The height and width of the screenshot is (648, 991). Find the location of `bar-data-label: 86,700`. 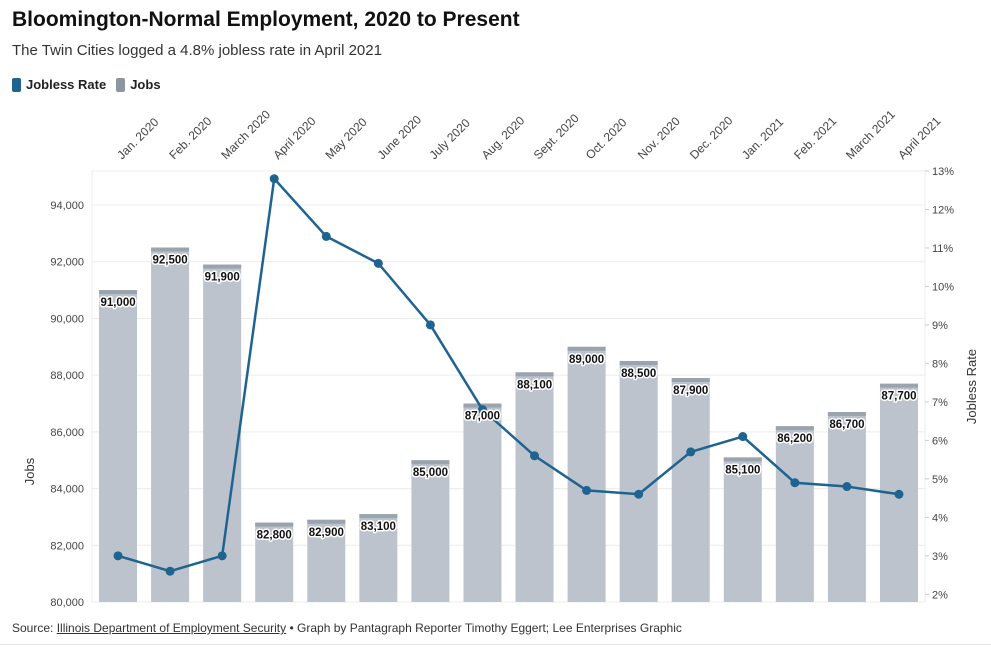

bar-data-label: 86,700 is located at coordinates (846, 425).